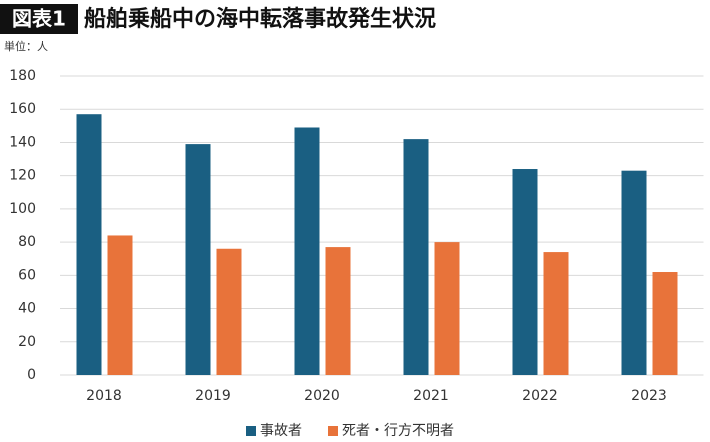 The height and width of the screenshot is (442, 710). What do you see at coordinates (398, 431) in the screenshot?
I see `legend-label: 死者・行方不明者` at bounding box center [398, 431].